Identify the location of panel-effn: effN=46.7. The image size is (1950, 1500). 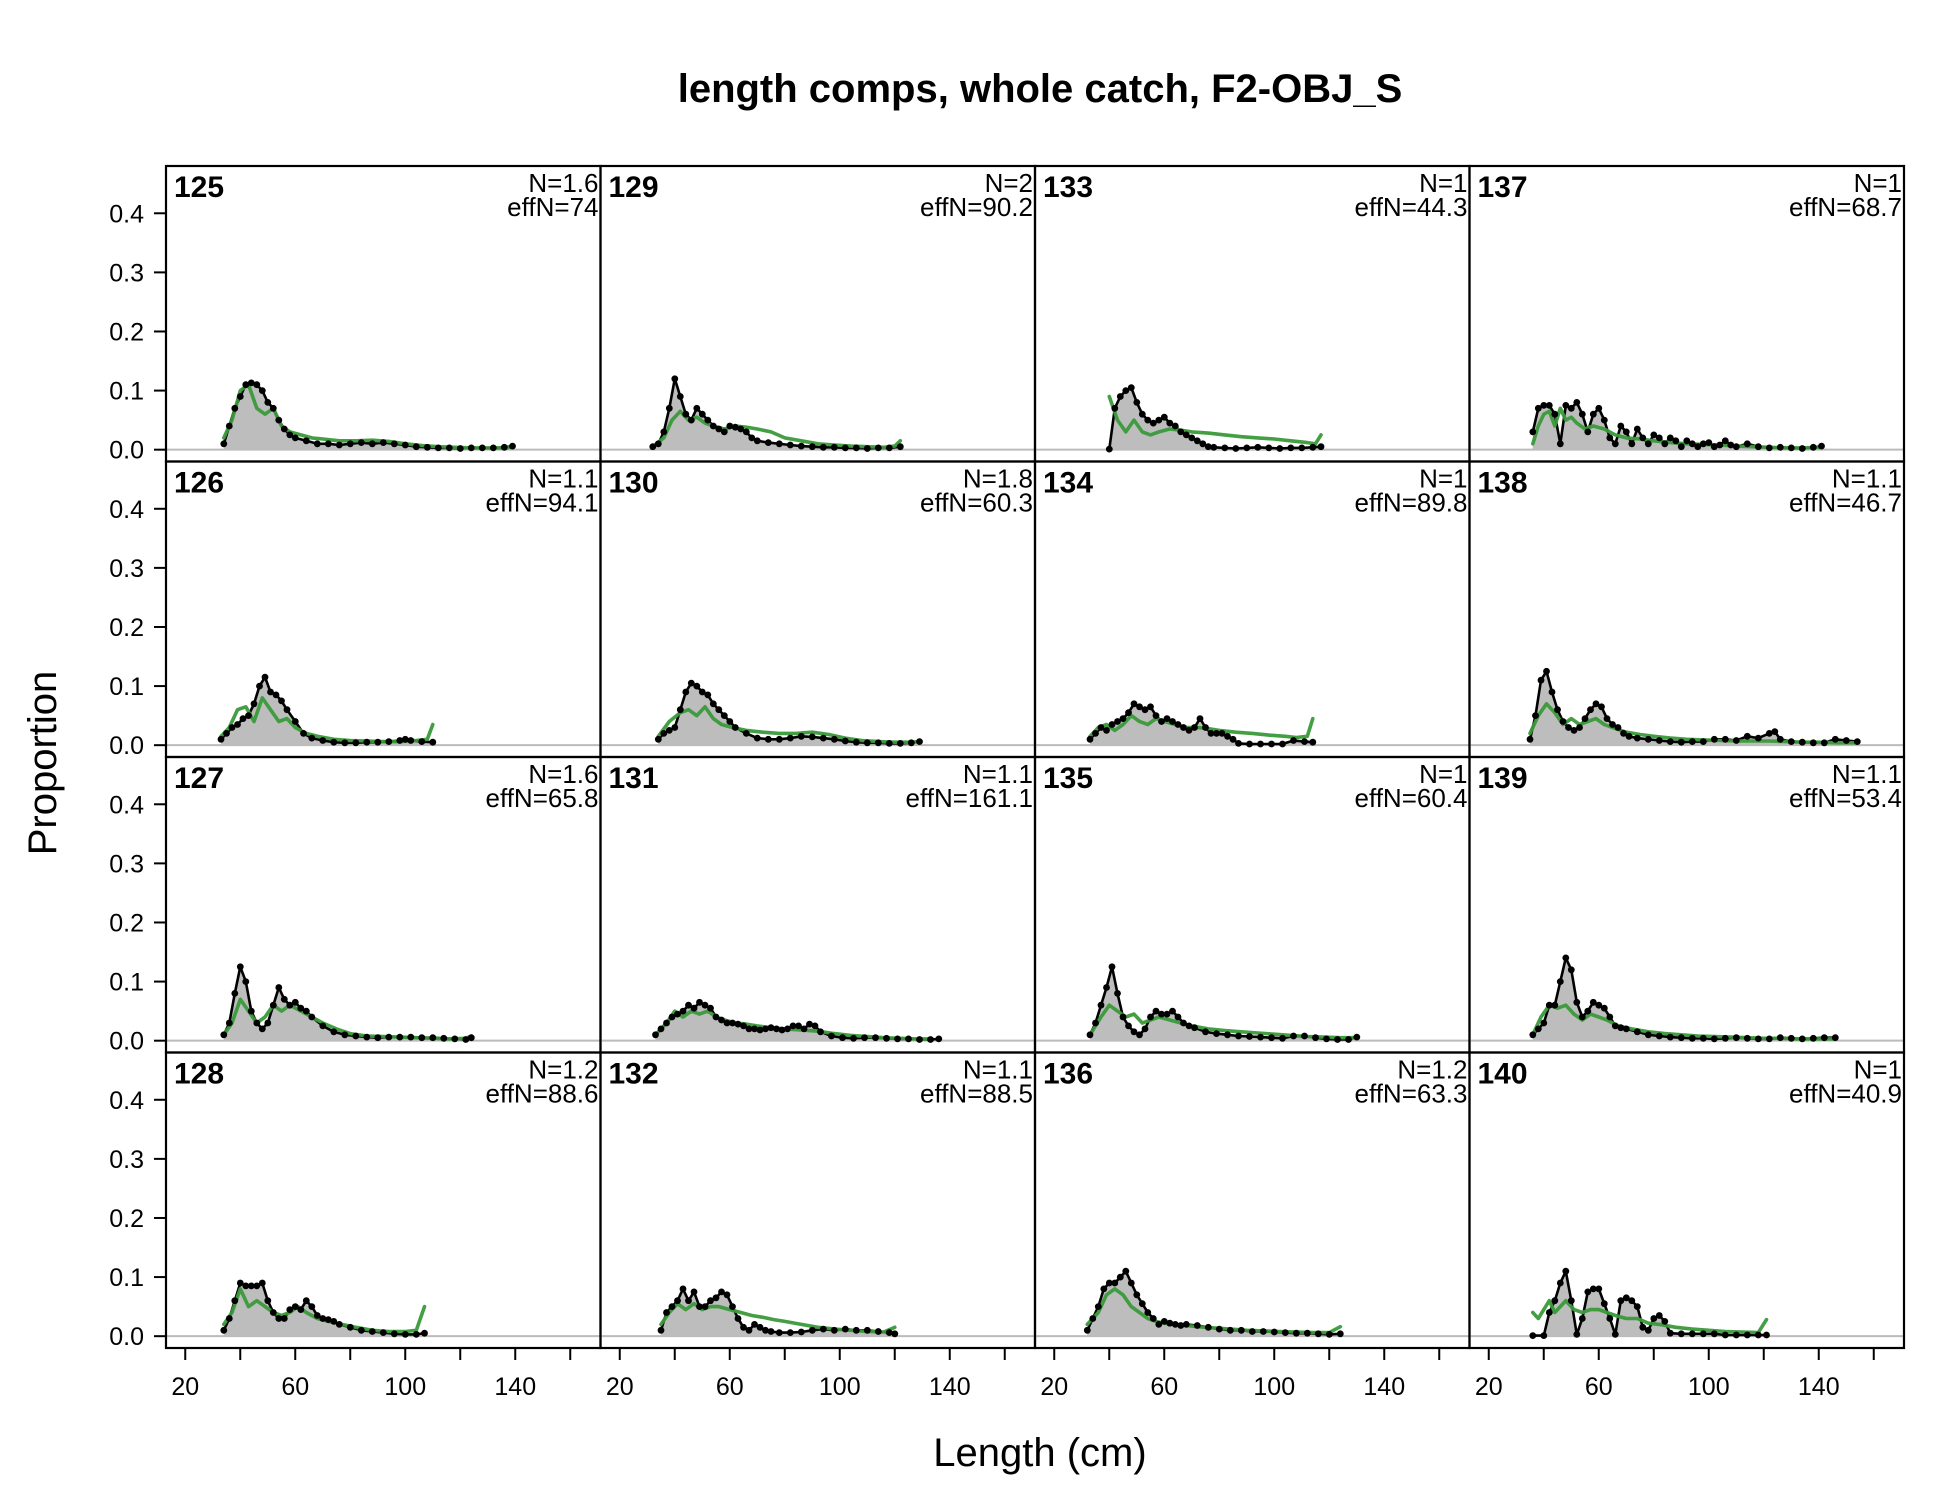
(1845, 503).